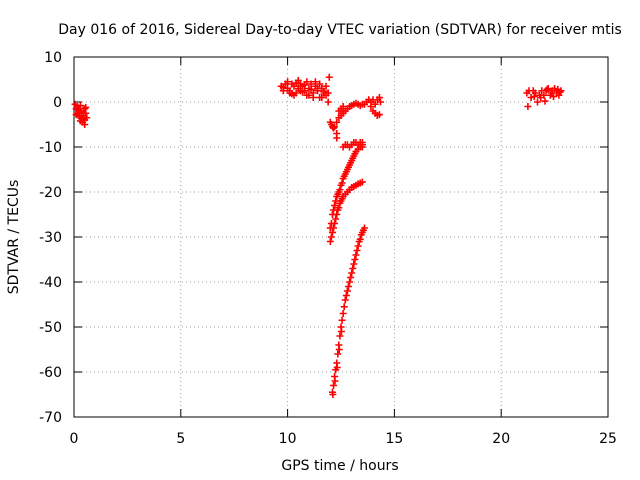 The width and height of the screenshot is (640, 480). What do you see at coordinates (501, 439) in the screenshot?
I see `x-tick-label: 20` at bounding box center [501, 439].